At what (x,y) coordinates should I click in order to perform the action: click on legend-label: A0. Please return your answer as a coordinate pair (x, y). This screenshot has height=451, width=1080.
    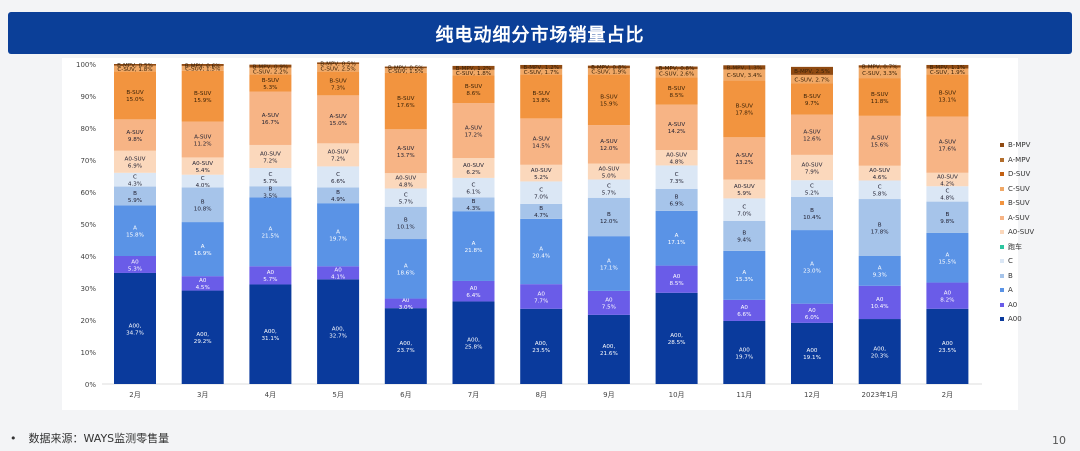
    Looking at the image, I should click on (1013, 304).